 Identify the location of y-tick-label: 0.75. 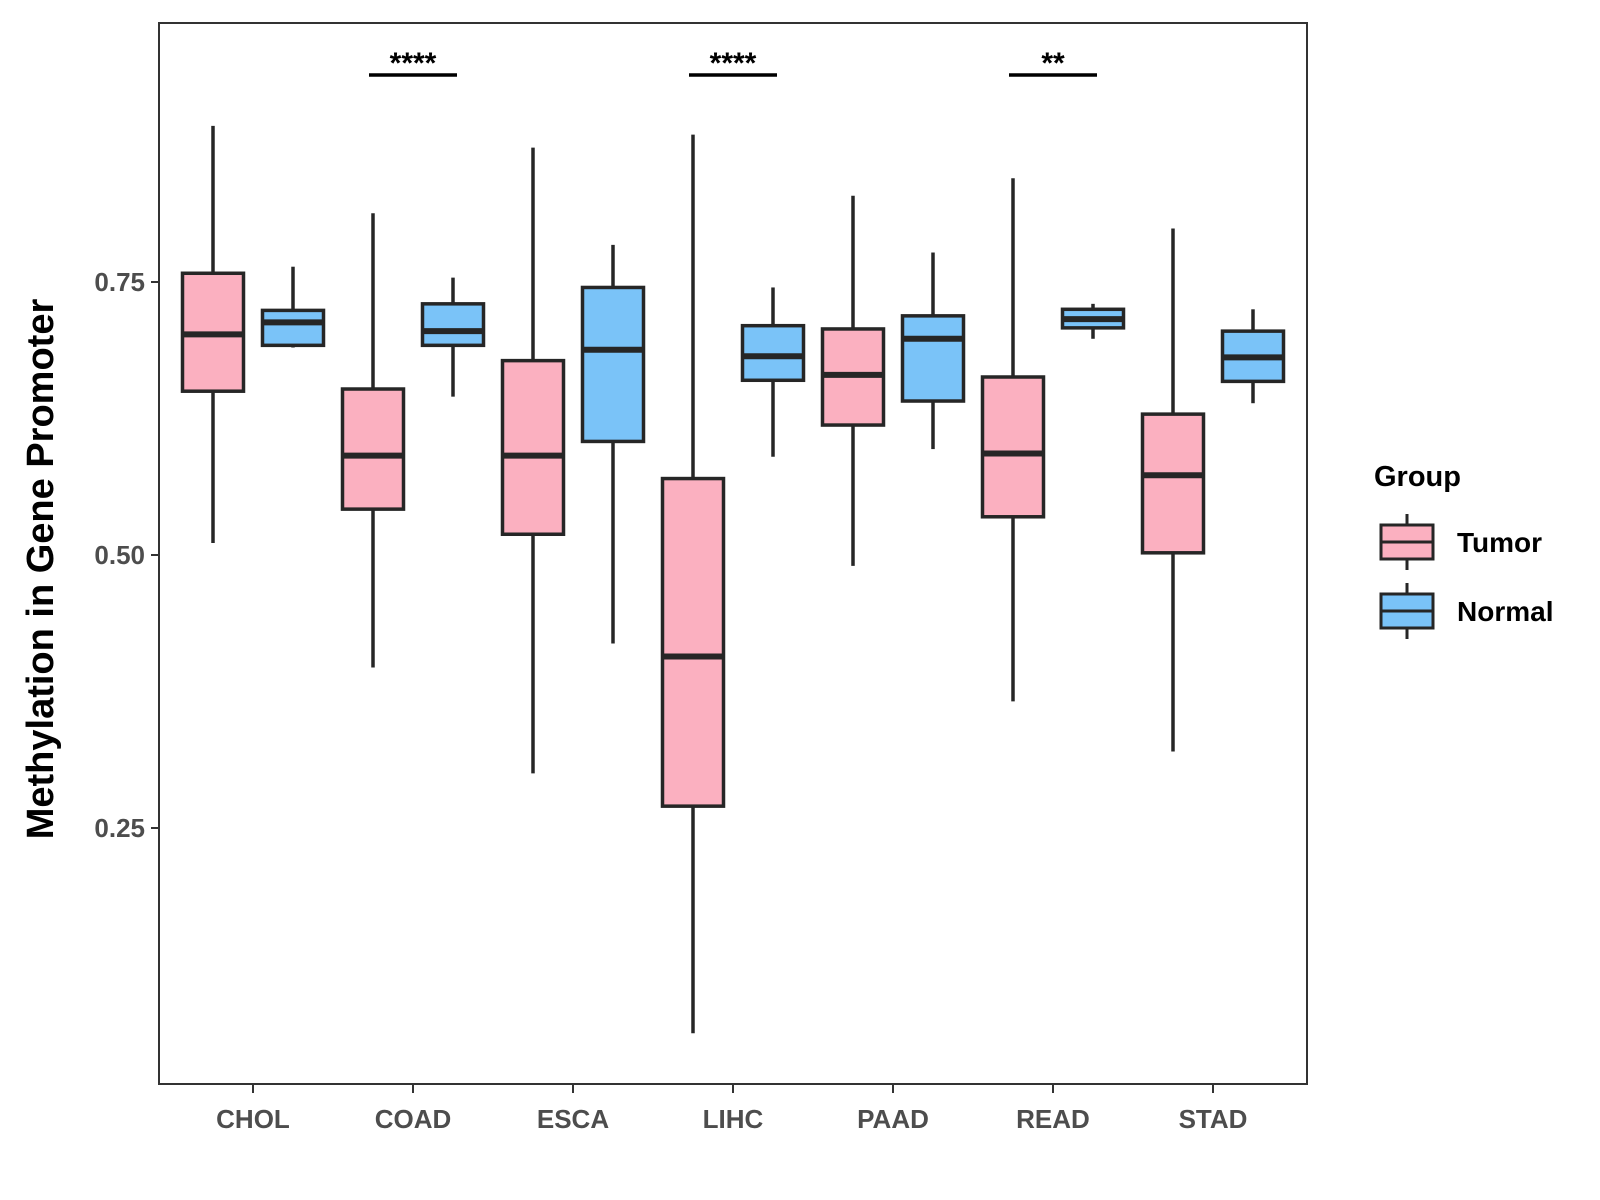
(119, 282).